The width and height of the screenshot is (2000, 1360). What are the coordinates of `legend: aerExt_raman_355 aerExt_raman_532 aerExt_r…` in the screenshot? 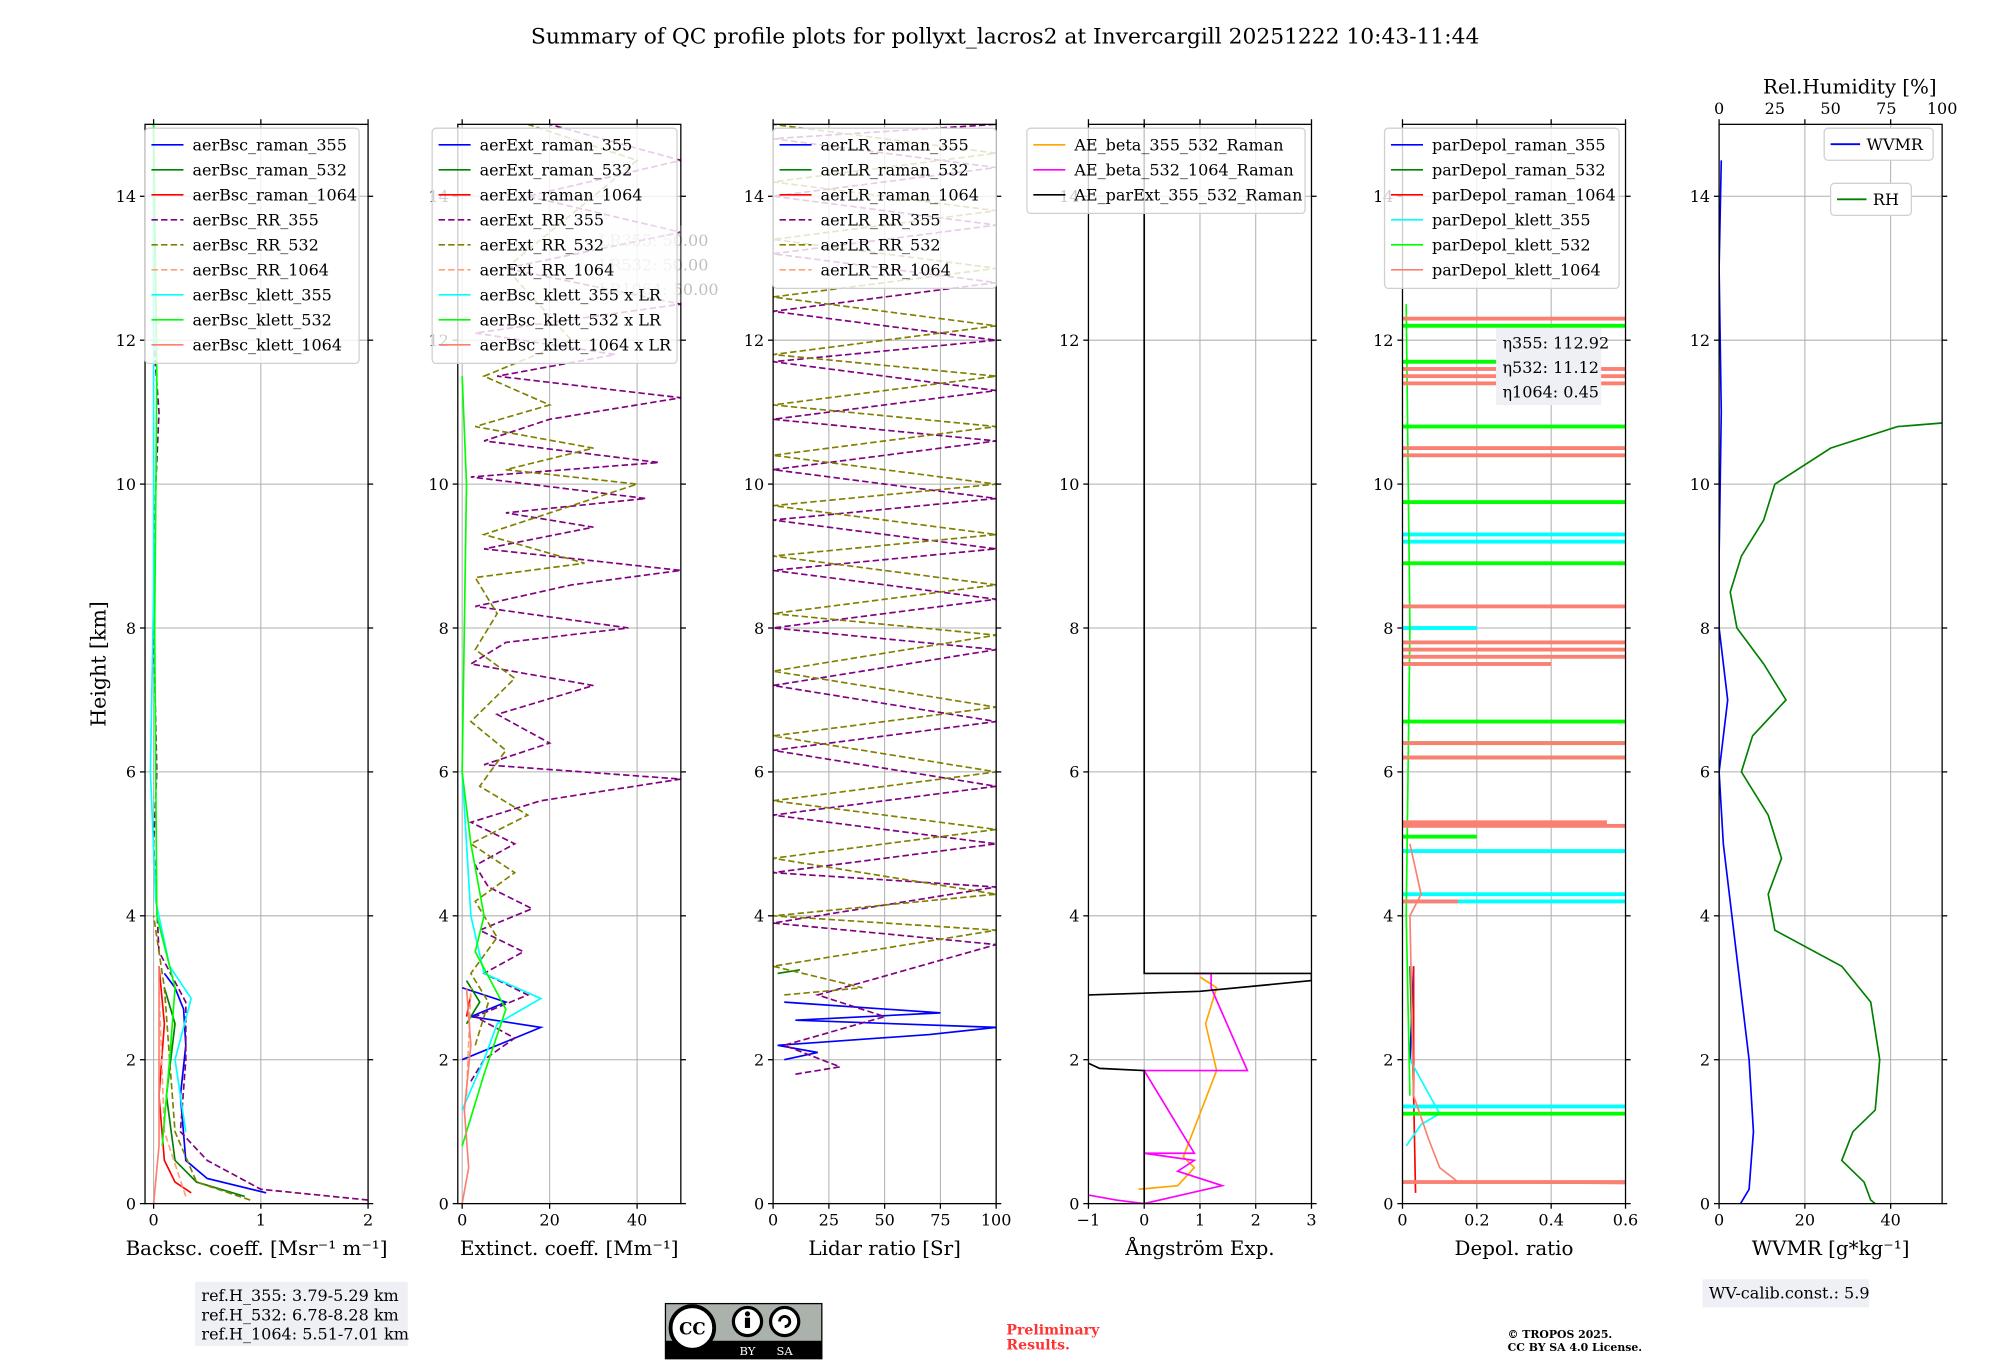 It's located at (554, 246).